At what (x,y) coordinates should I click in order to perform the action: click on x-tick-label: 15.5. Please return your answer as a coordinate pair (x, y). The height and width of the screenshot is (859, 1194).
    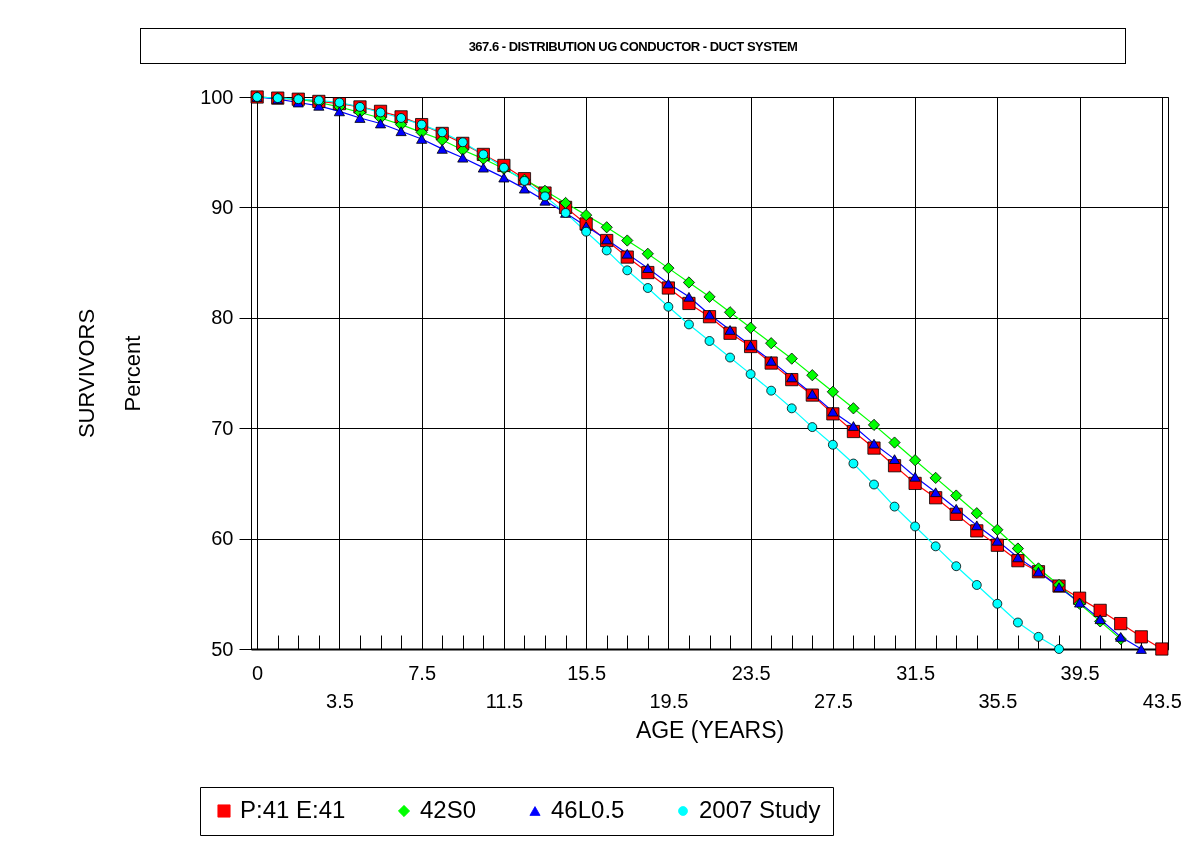
    Looking at the image, I should click on (587, 672).